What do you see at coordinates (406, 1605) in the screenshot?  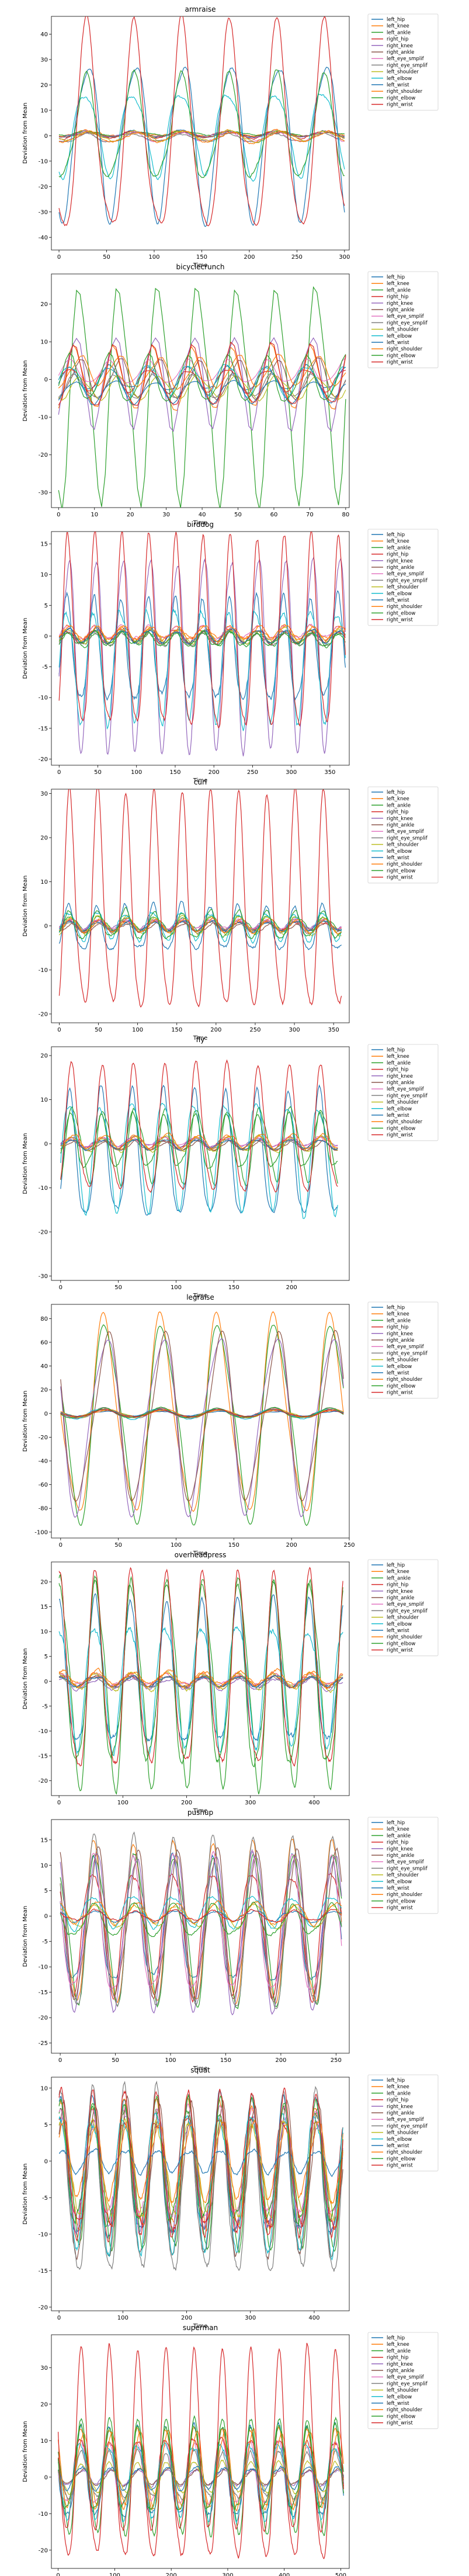 I see `legend-label: left_eye_smplif` at bounding box center [406, 1605].